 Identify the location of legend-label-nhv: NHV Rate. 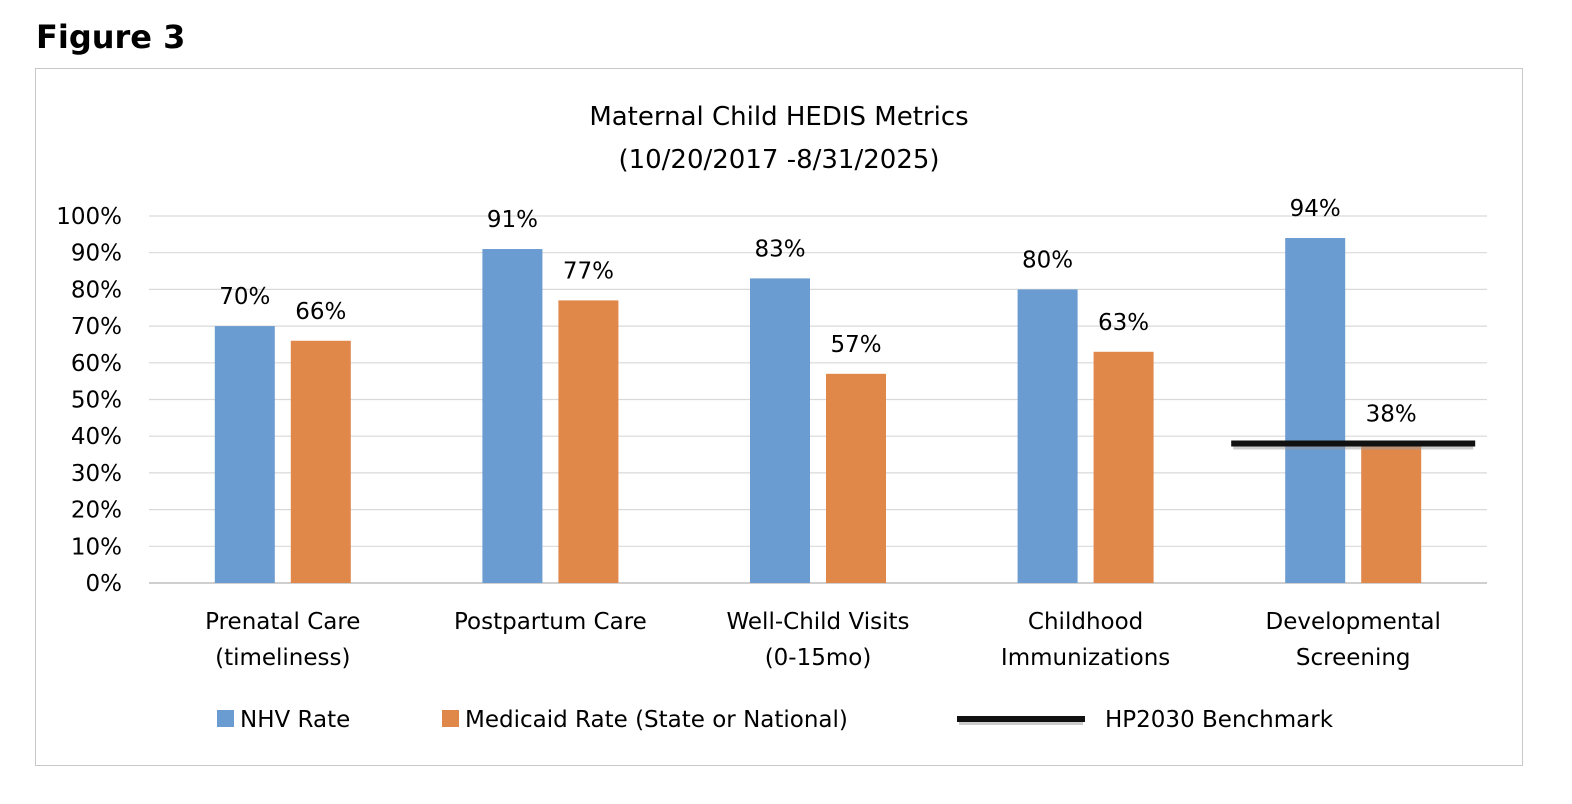
(295, 720).